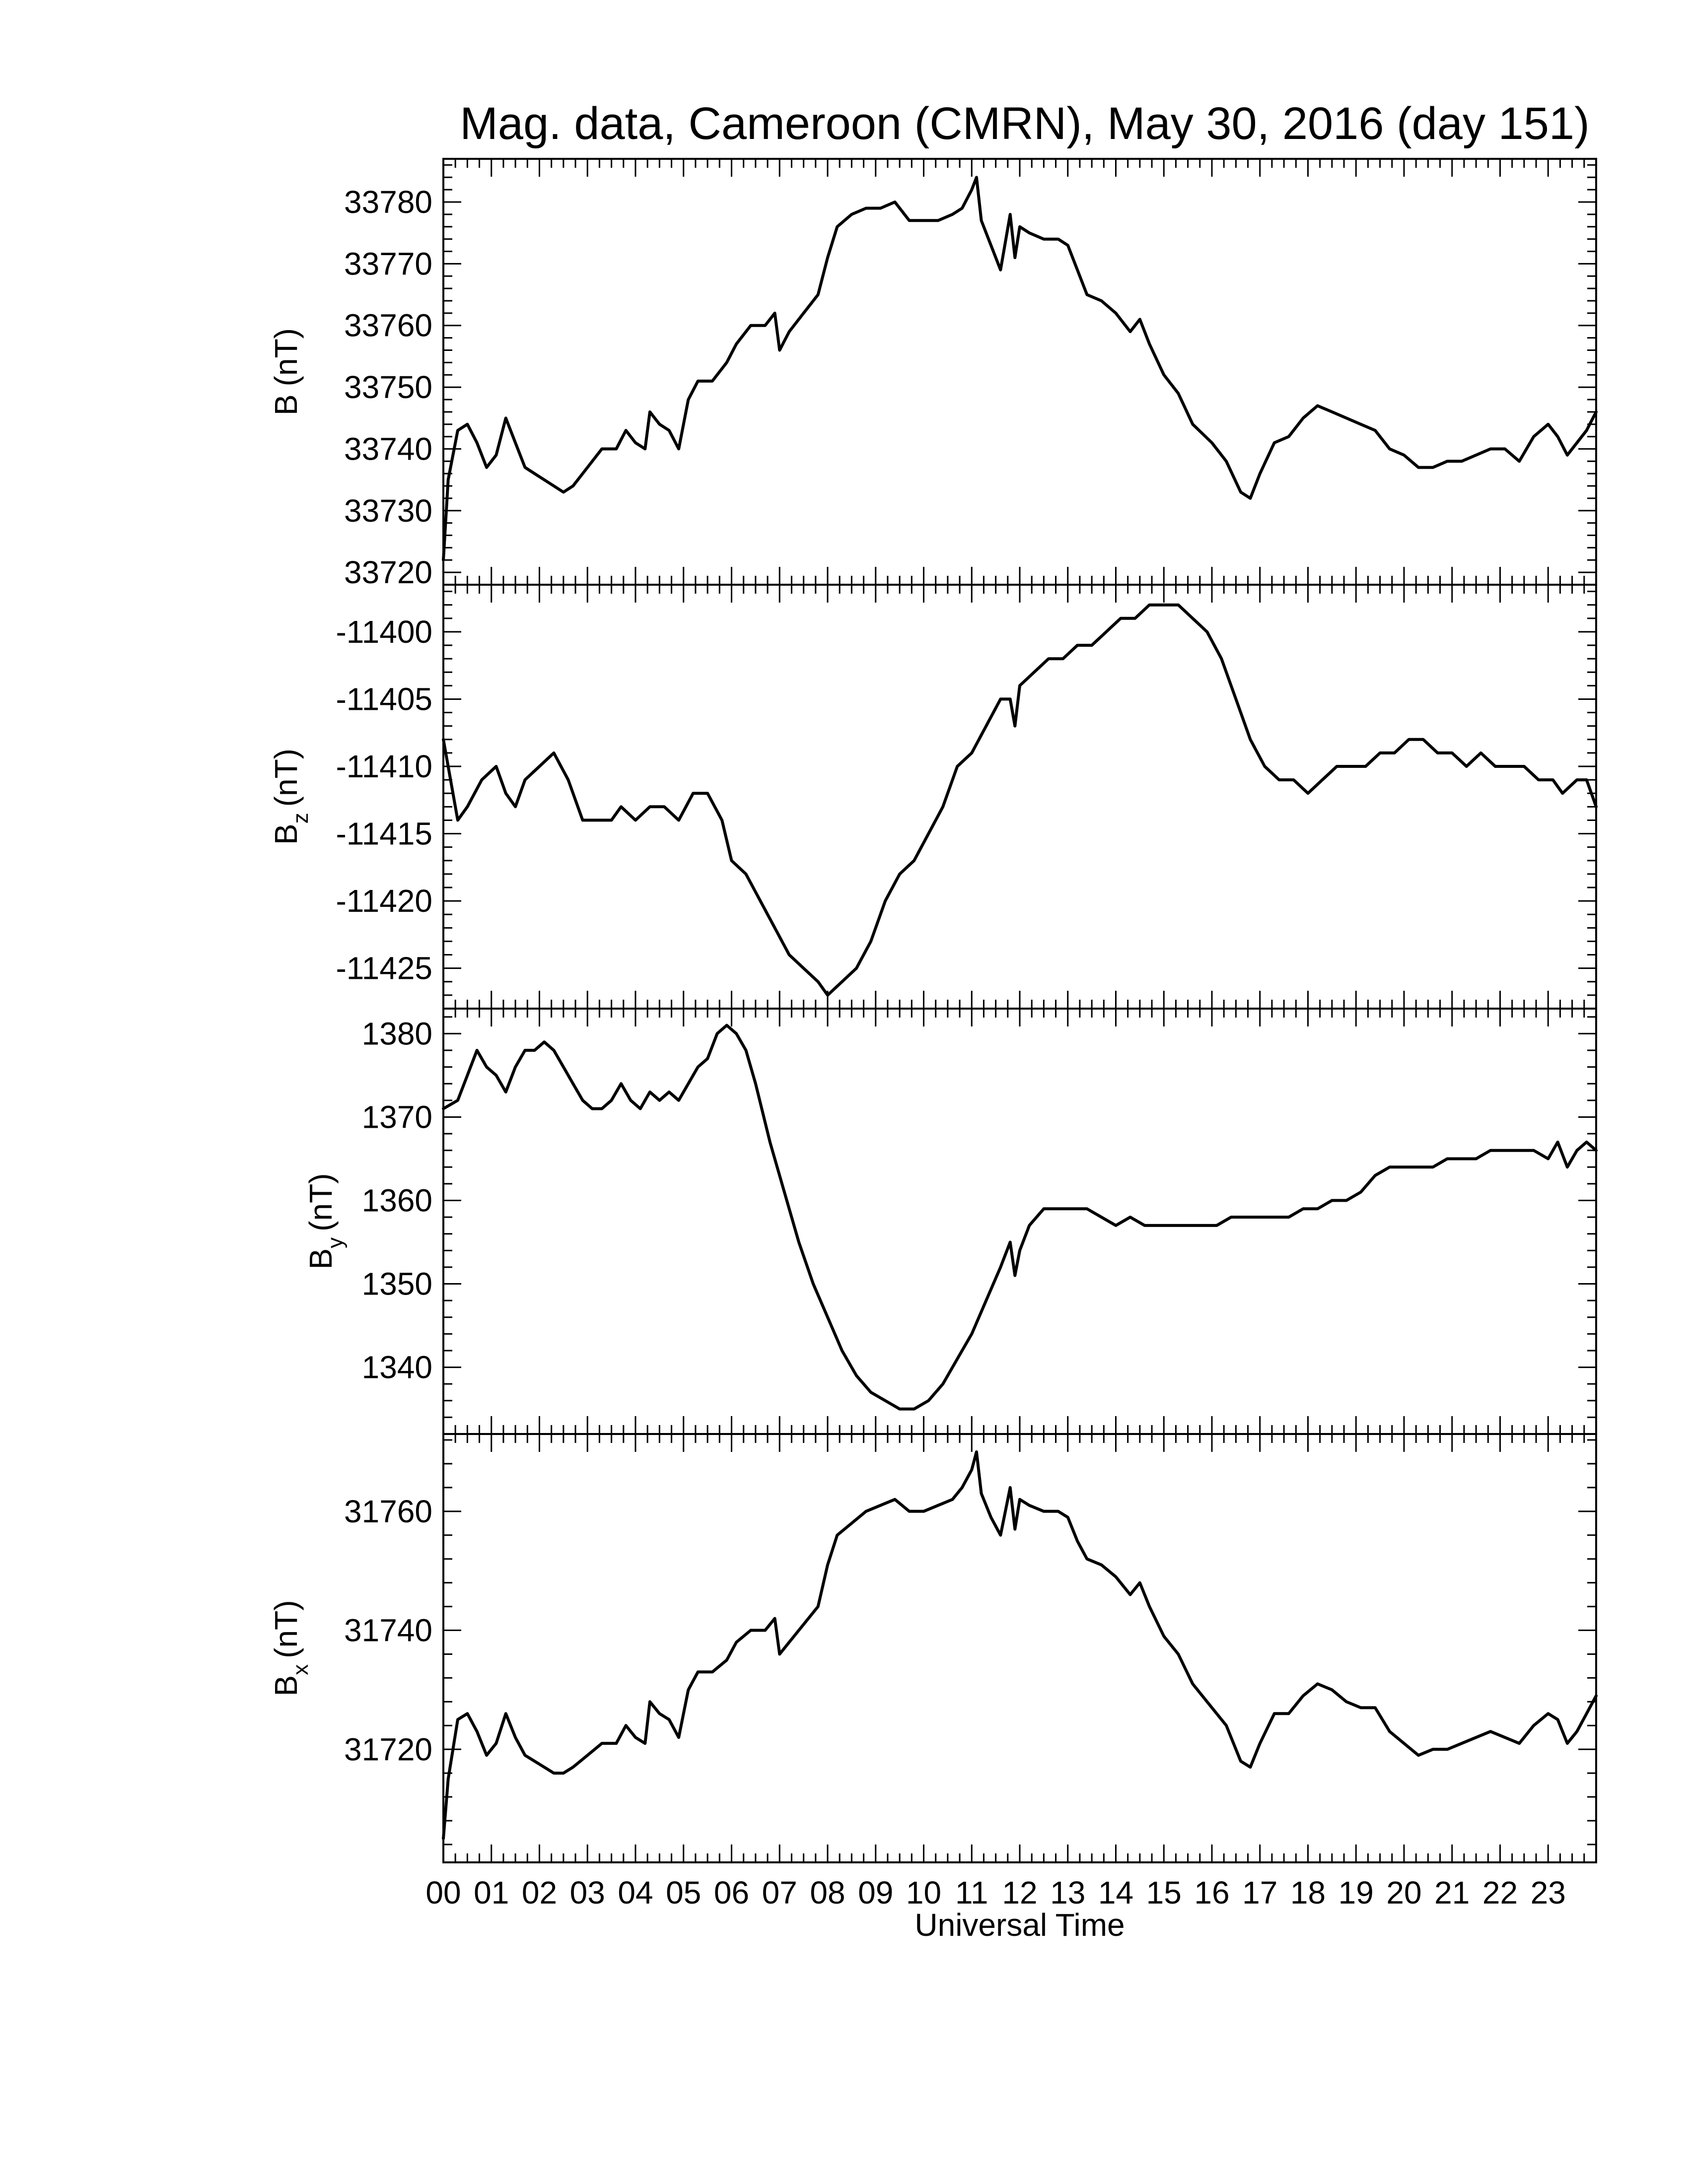  Describe the element at coordinates (1164, 1893) in the screenshot. I see `x-tick-label: 15` at that location.